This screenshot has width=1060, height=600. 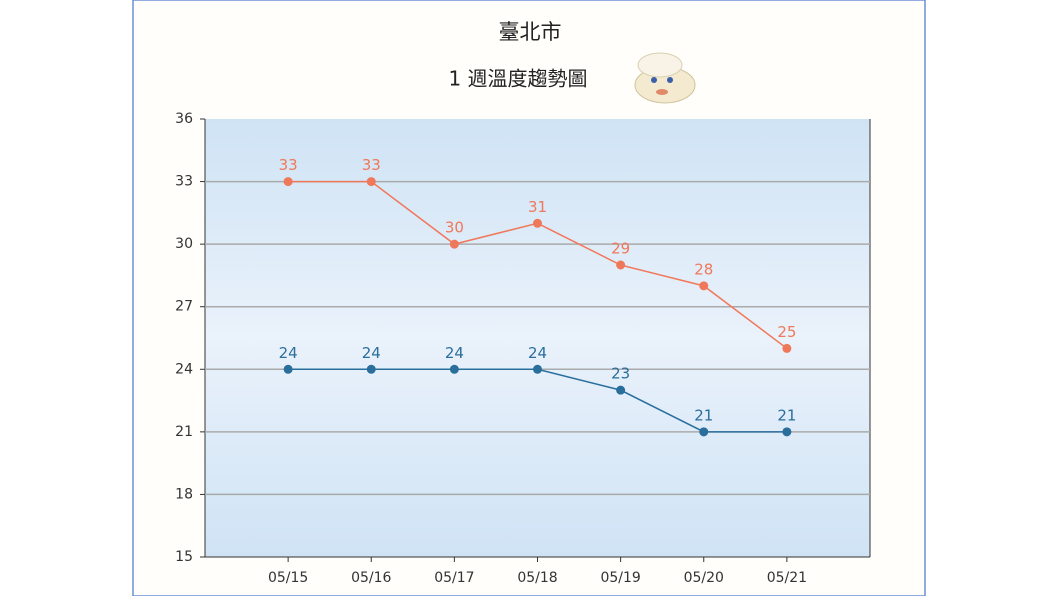 I want to click on y-tick-label: 30, so click(x=184, y=244).